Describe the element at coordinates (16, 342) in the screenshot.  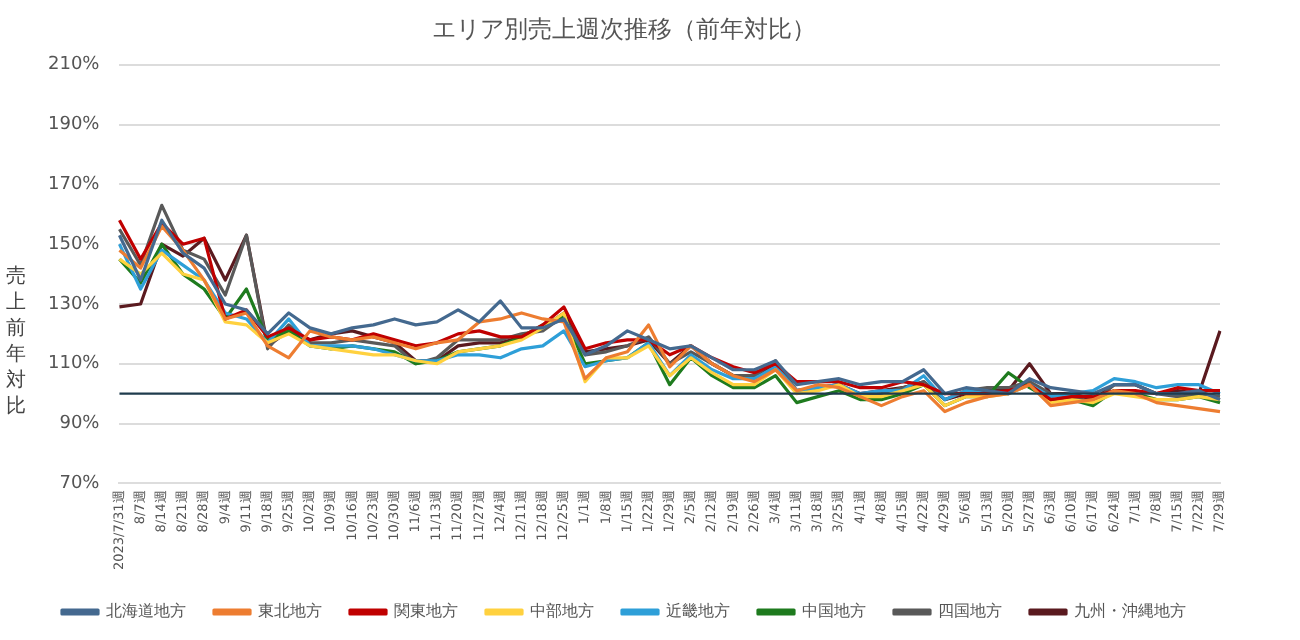
I see `y-axis-title: 売上前年対比` at that location.